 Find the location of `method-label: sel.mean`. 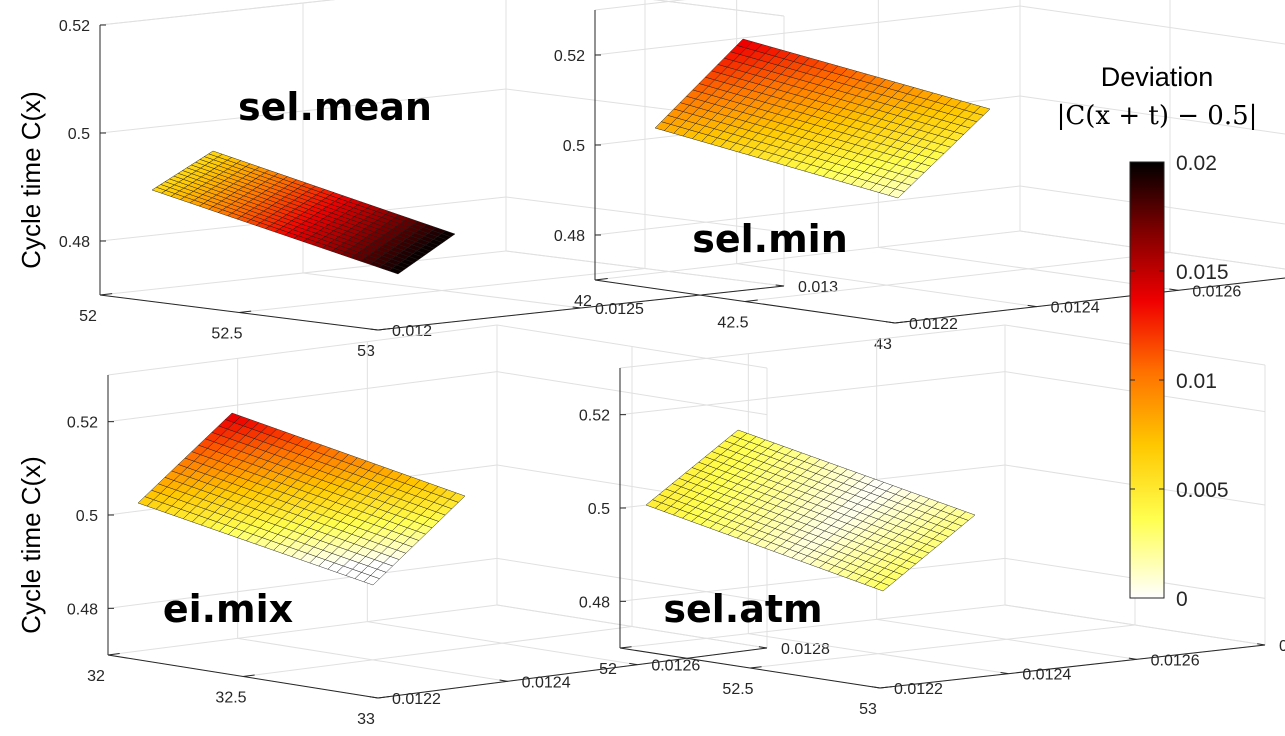

method-label: sel.mean is located at coordinates (335, 107).